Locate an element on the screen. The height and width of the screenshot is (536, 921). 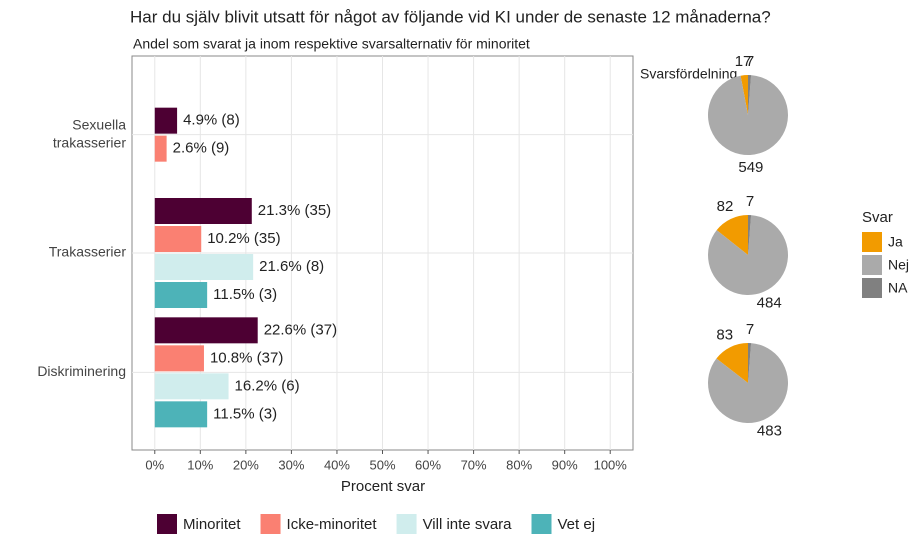
legend-label: NA is located at coordinates (898, 288).